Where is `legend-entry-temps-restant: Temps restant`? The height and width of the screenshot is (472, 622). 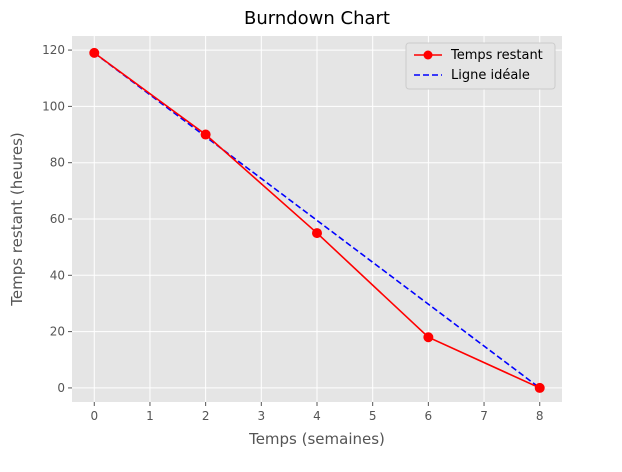
legend-entry-temps-restant: Temps restant is located at coordinates (496, 55).